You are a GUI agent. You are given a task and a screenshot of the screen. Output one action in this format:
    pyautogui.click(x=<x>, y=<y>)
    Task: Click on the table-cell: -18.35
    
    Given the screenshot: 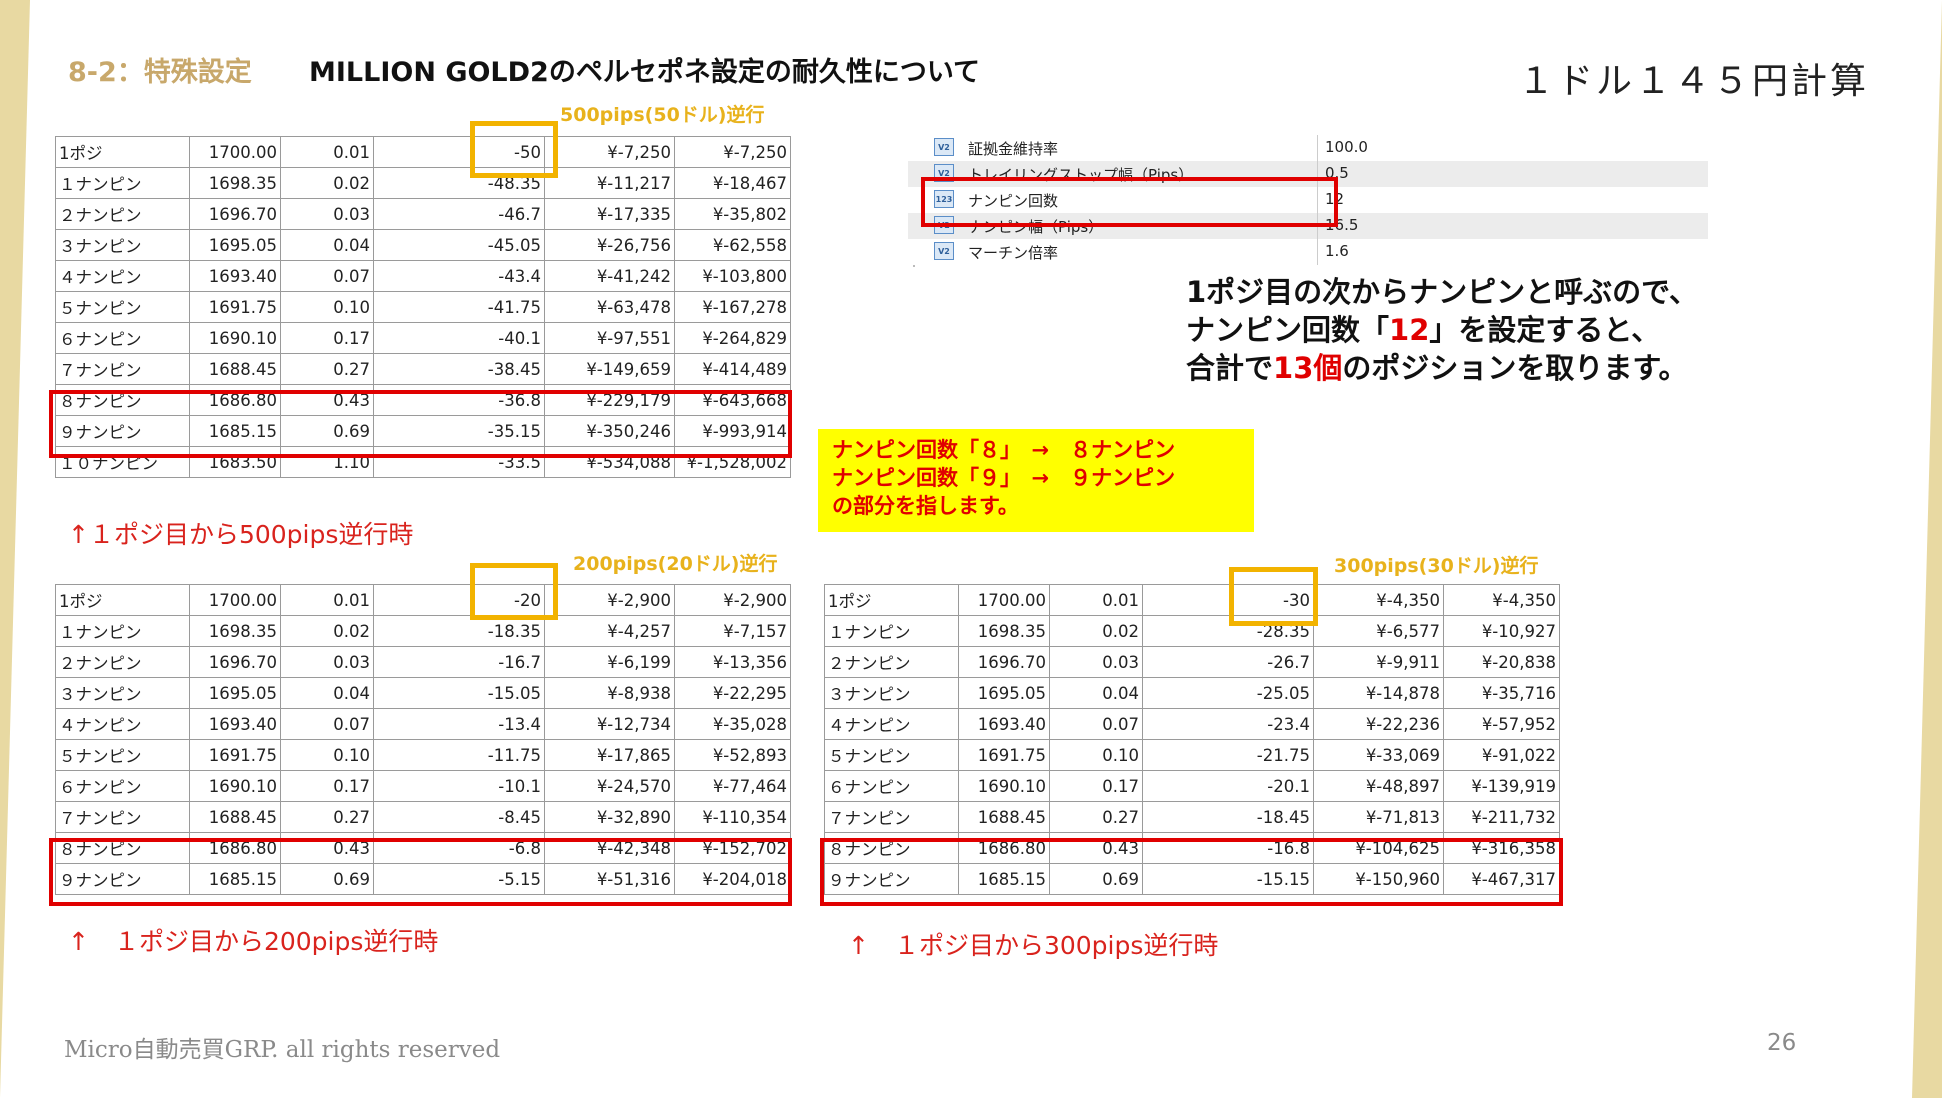 What is the action you would take?
    pyautogui.click(x=459, y=631)
    